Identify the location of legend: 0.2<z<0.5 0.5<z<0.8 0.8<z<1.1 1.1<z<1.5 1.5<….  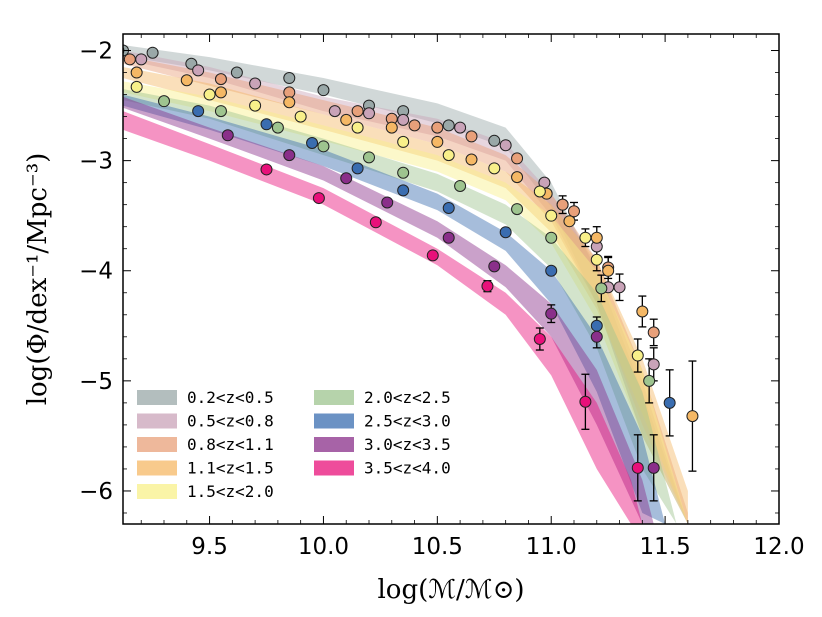
(294, 444).